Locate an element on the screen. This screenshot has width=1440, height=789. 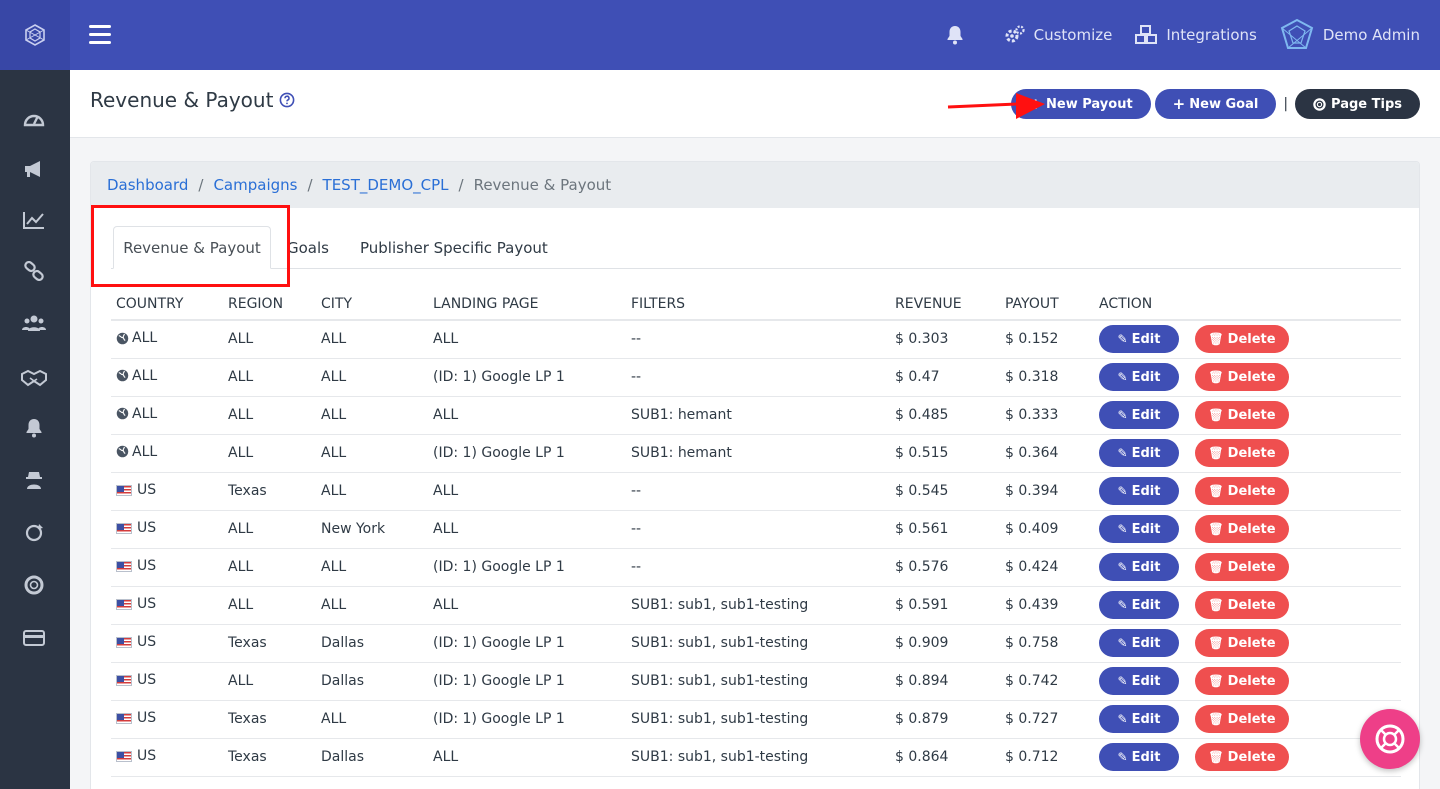
app-logo is located at coordinates (35, 35).